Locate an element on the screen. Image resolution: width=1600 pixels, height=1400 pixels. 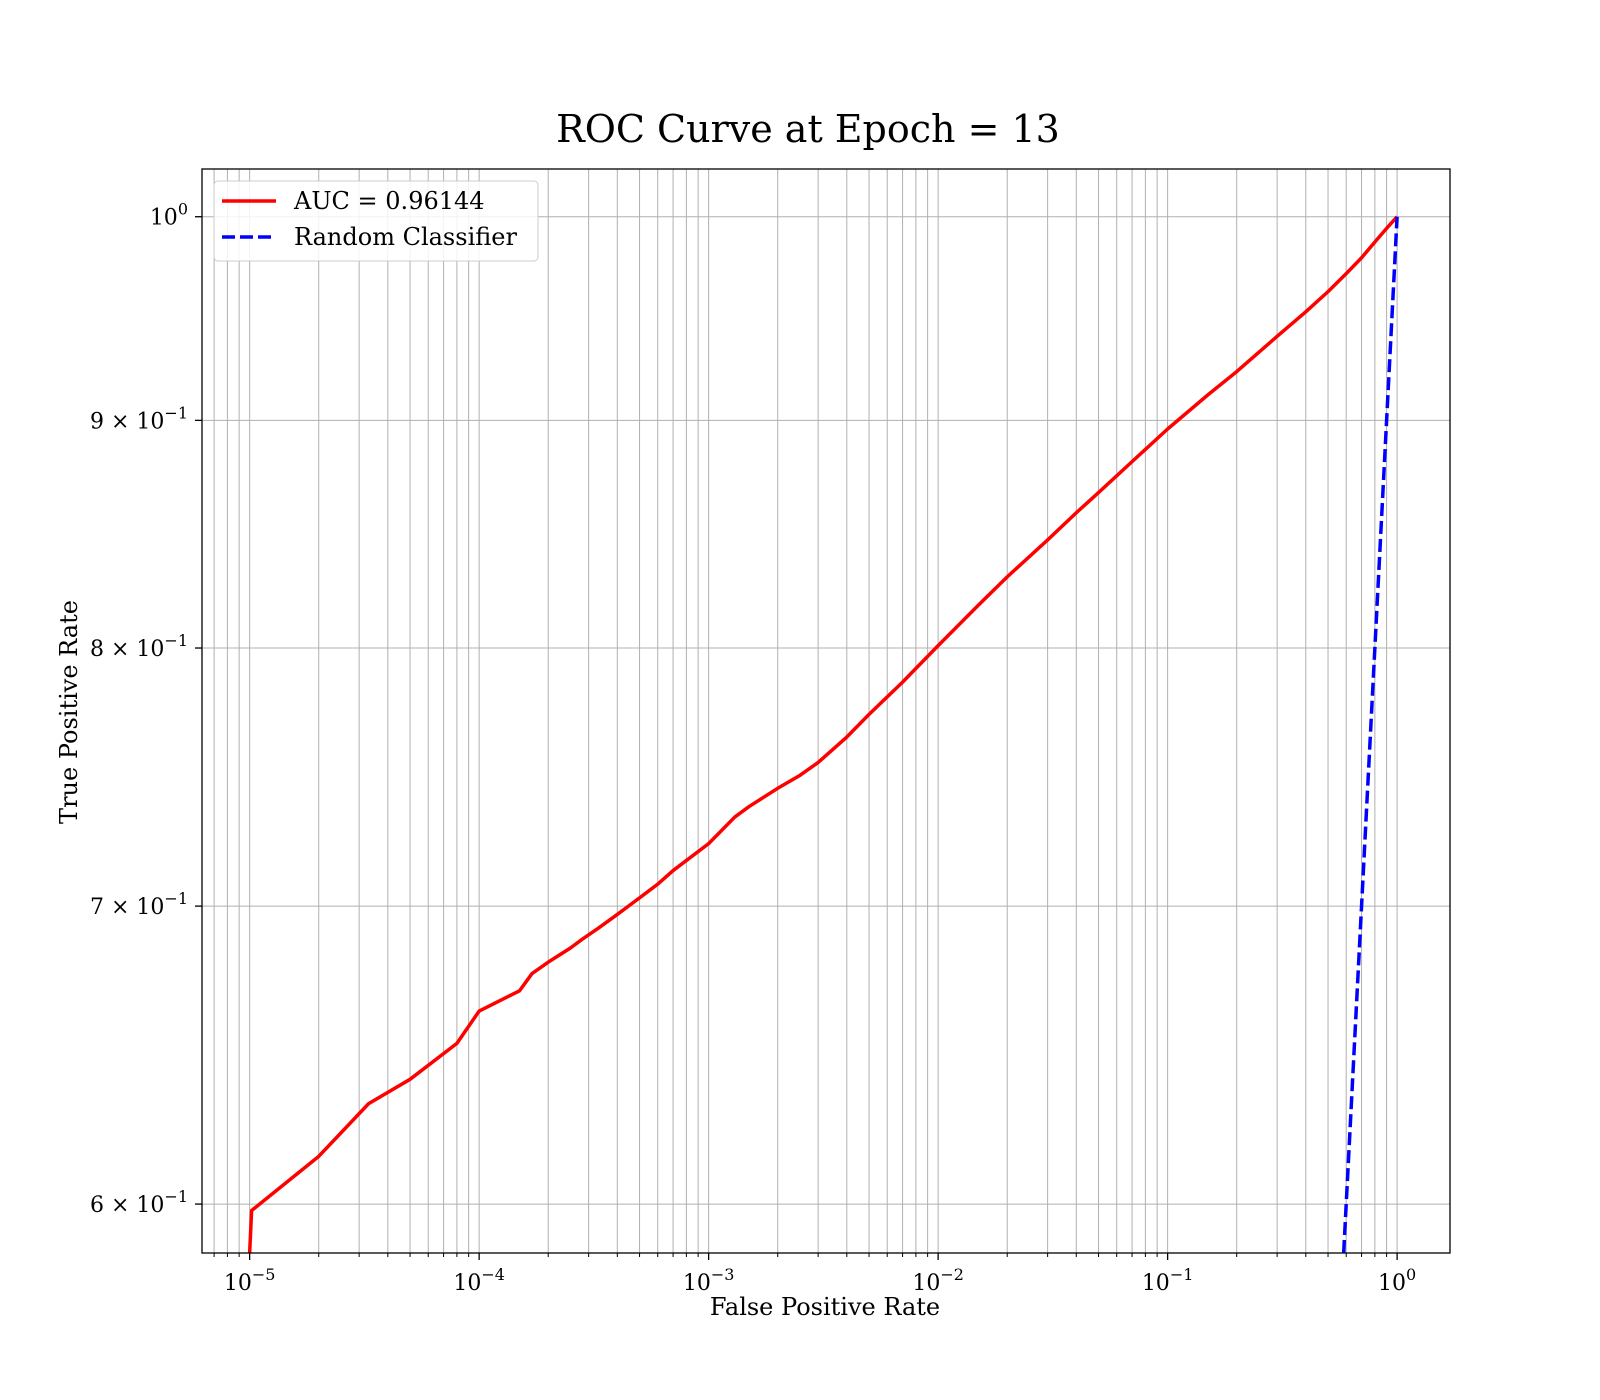
x-axis-ticks: 10⁻⁵ 10⁻⁴ 10⁻³ 10⁻² 10⁻¹ 10⁰ is located at coordinates (814, 1274).